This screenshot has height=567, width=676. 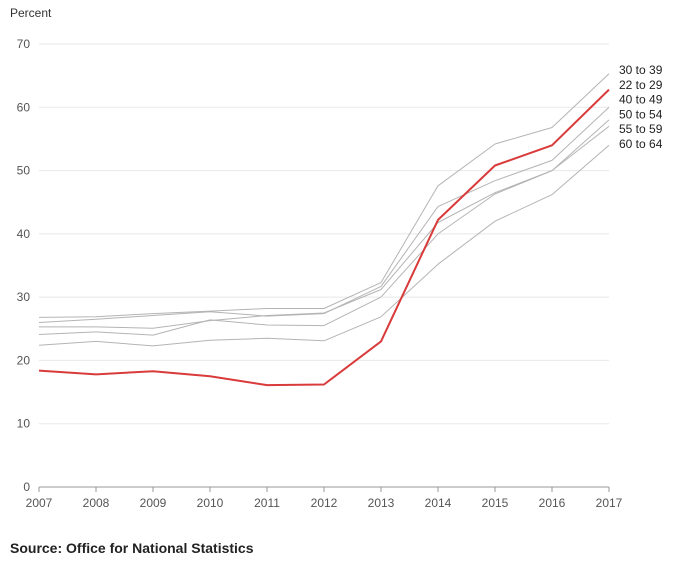 What do you see at coordinates (324, 503) in the screenshot?
I see `x-tick-label: 2012` at bounding box center [324, 503].